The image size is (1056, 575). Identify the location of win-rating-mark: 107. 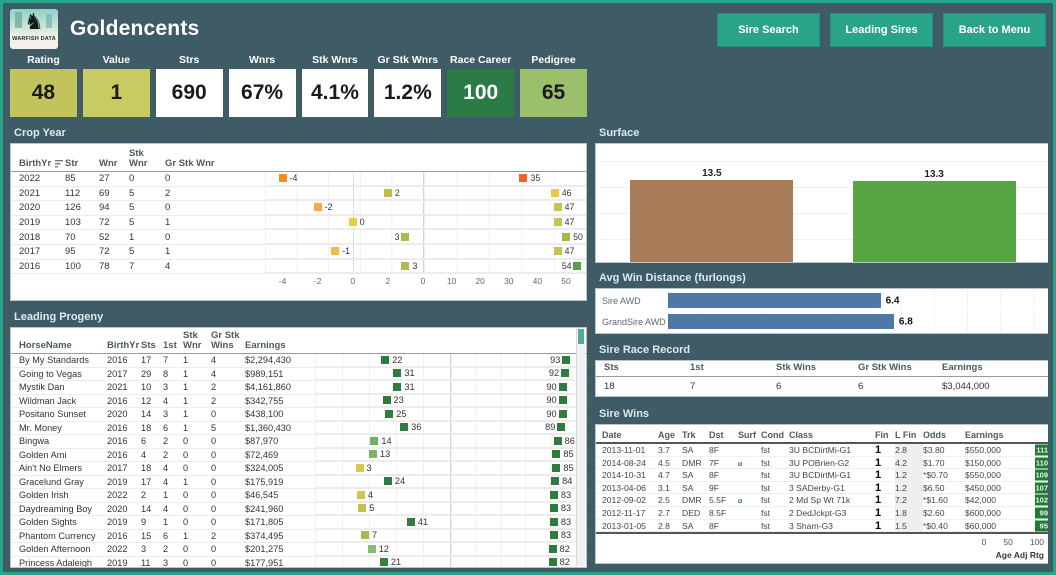
(1041, 488).